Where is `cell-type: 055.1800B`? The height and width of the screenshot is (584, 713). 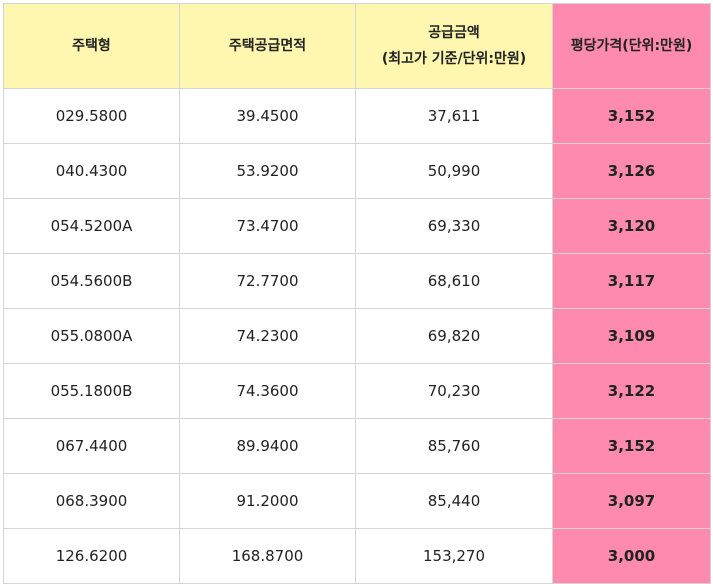
cell-type: 055.1800B is located at coordinates (91, 391).